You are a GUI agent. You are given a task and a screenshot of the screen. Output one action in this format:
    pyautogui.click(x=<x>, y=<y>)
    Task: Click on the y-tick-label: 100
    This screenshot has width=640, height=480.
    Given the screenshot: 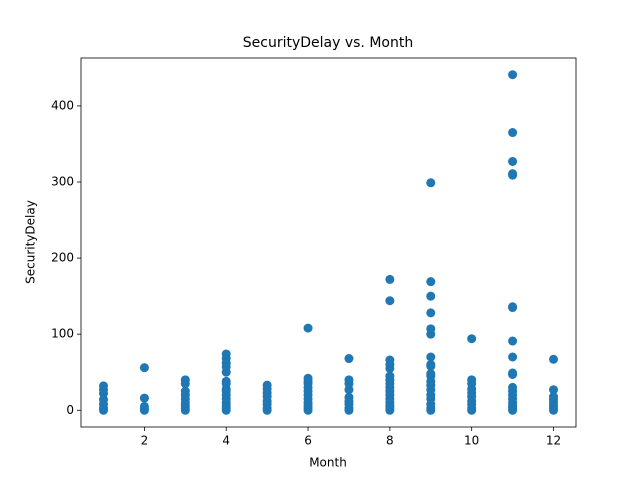 What is the action you would take?
    pyautogui.click(x=62, y=334)
    